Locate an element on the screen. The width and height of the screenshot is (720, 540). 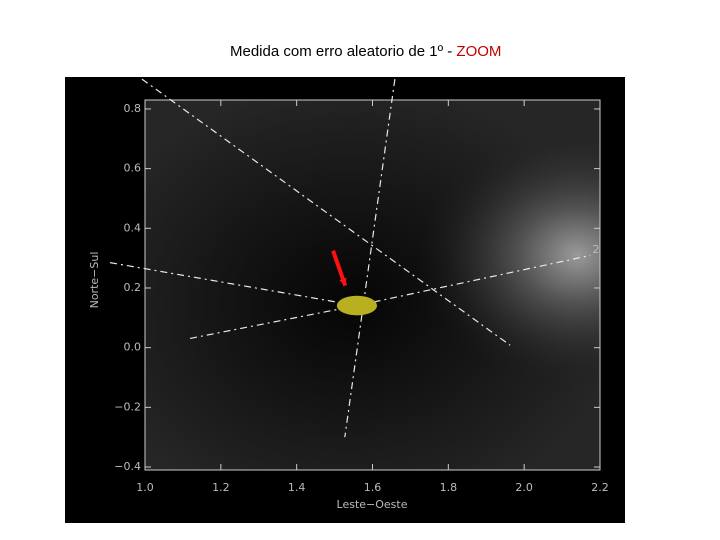
x-tick-label: 2.0 is located at coordinates (524, 487).